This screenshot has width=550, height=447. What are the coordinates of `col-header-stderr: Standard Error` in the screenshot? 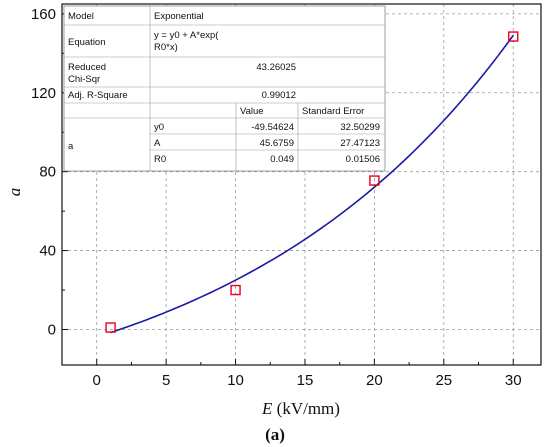 It's located at (333, 111).